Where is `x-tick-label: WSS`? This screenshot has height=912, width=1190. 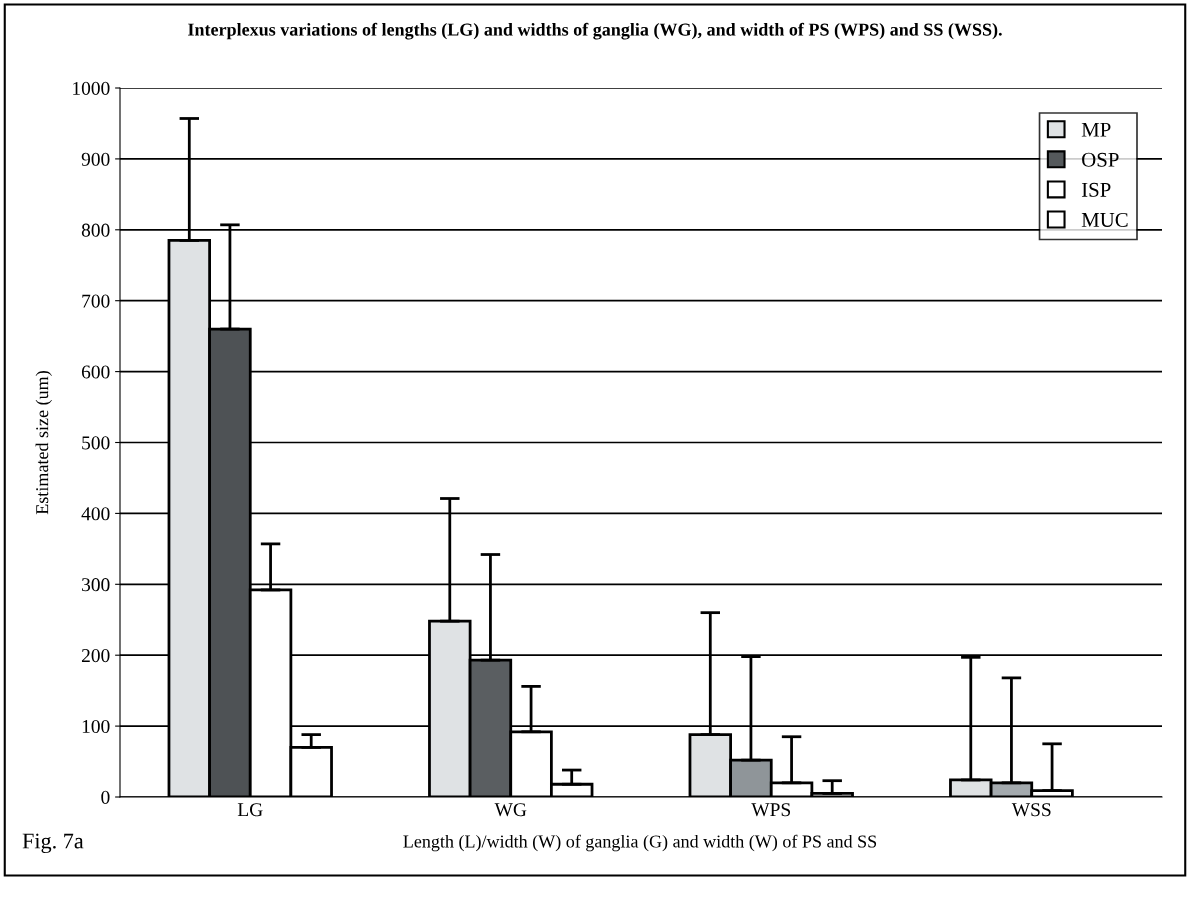
x-tick-label: WSS is located at coordinates (1031, 810).